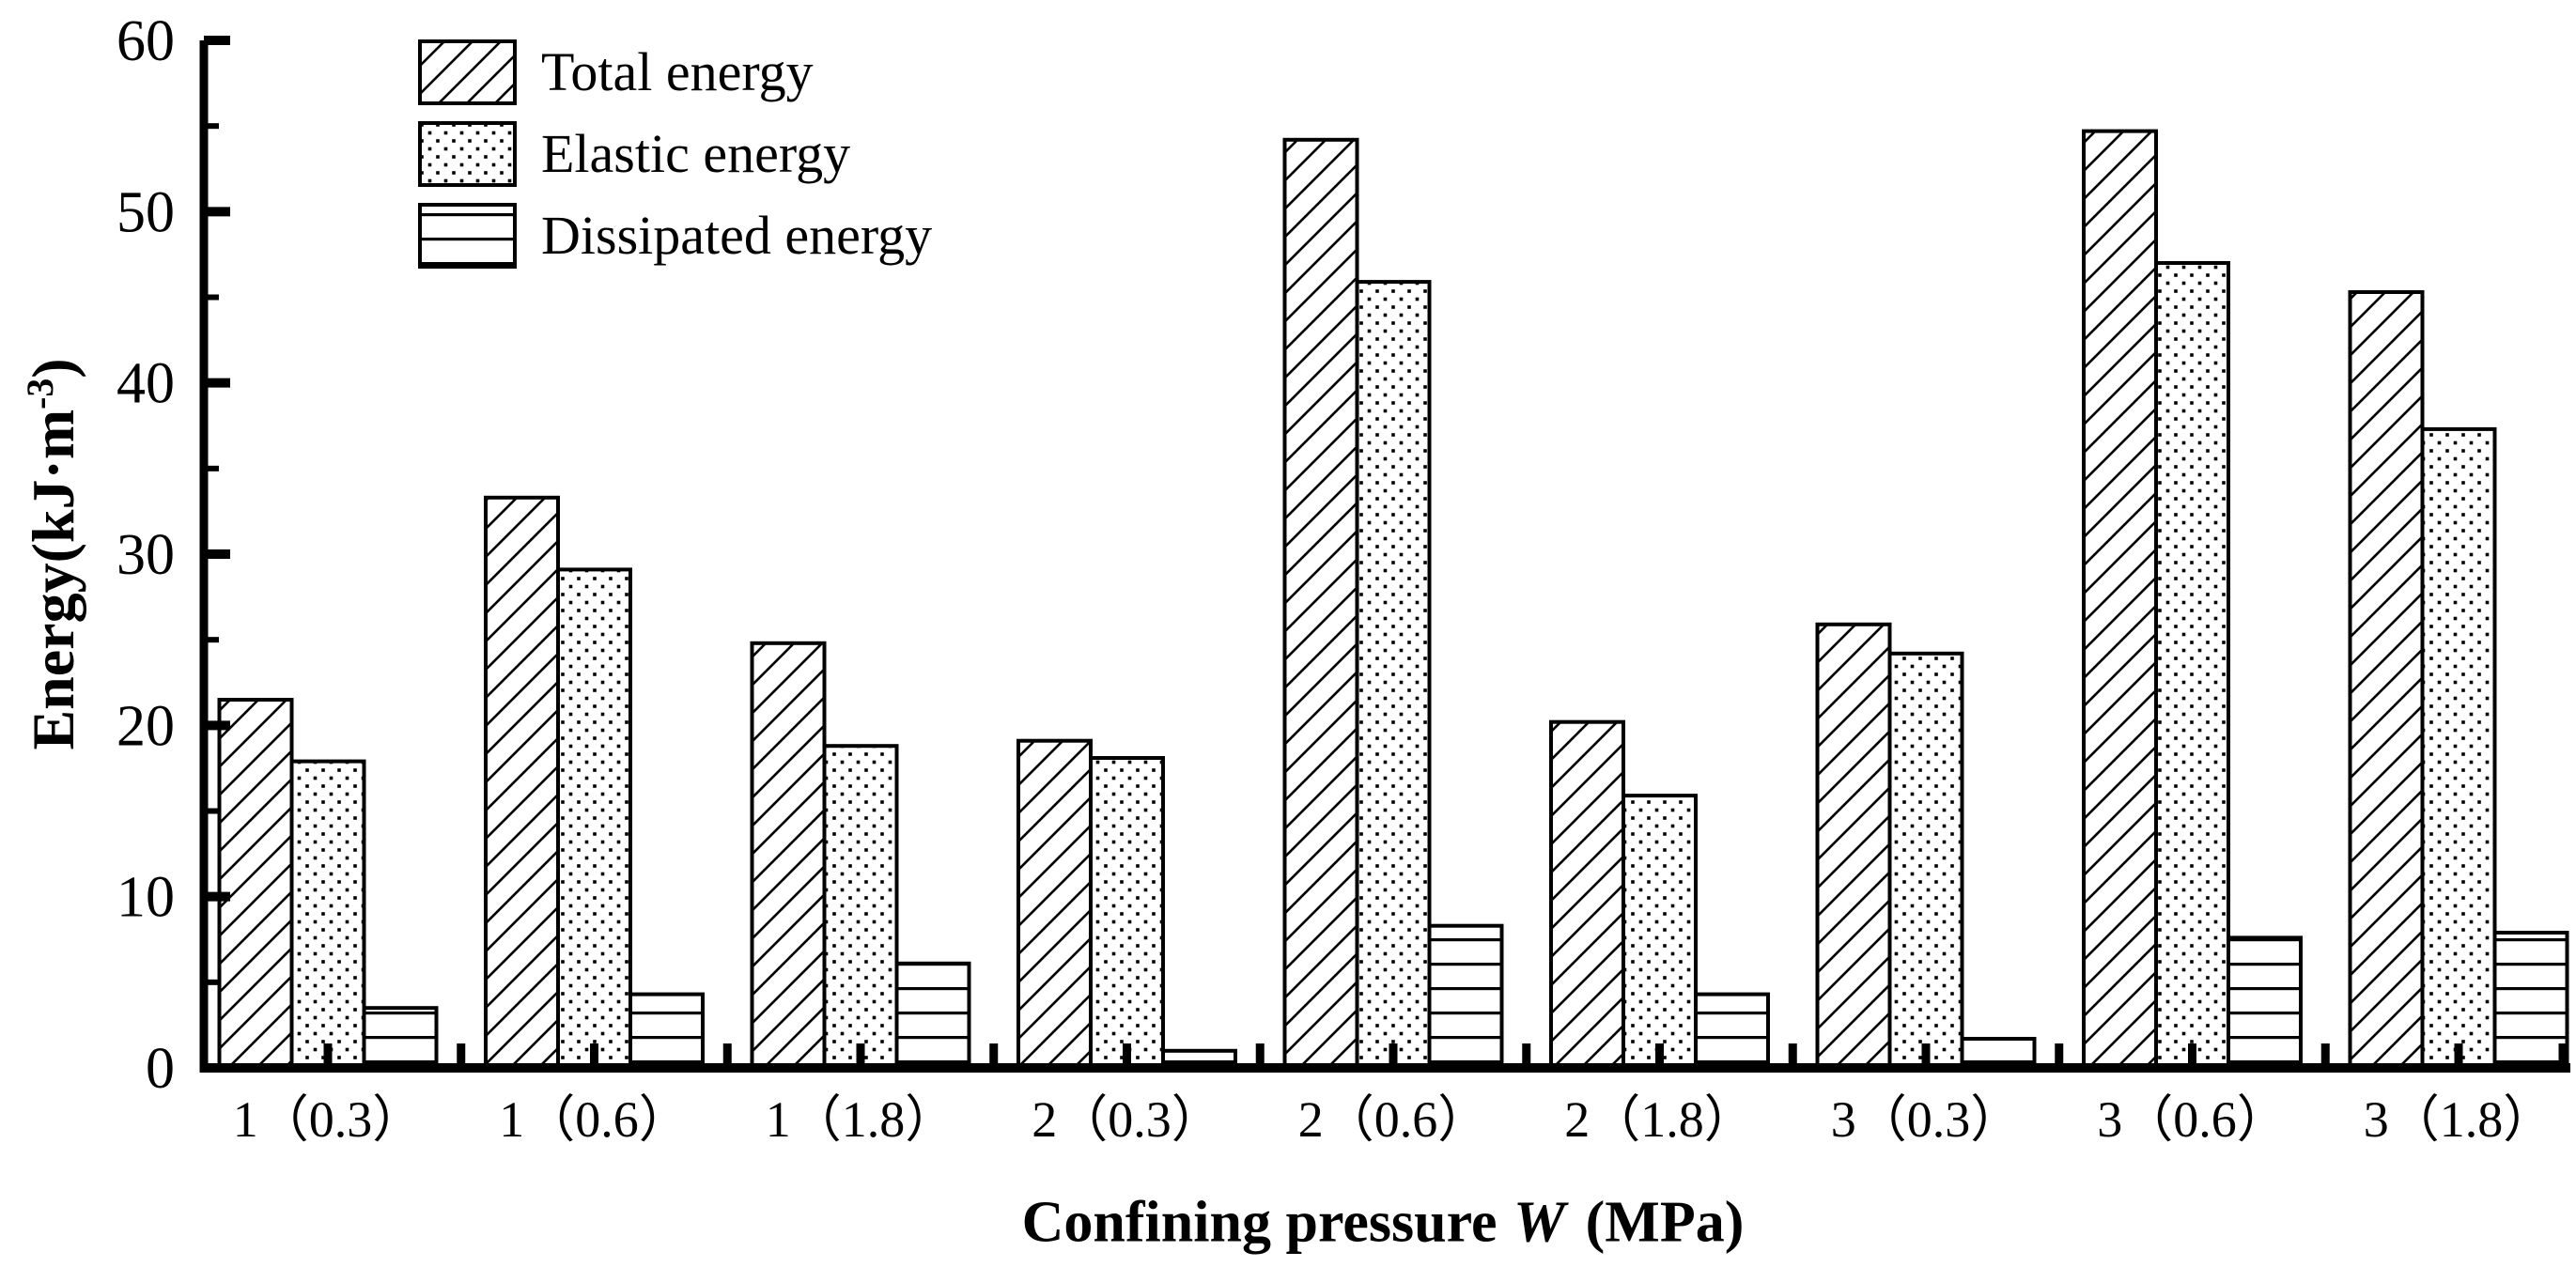 The image size is (2576, 1267). Describe the element at coordinates (145, 41) in the screenshot. I see `y-tick-label: 60` at that location.